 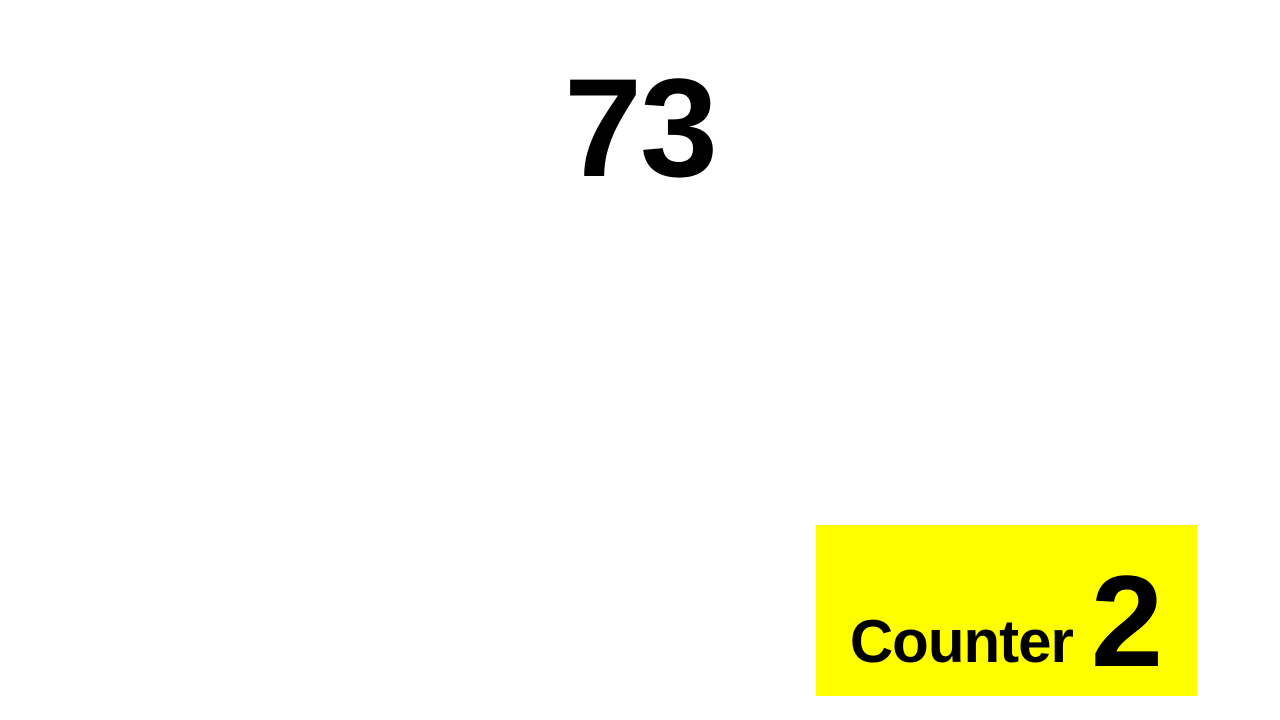 What do you see at coordinates (1127, 620) in the screenshot?
I see `counter-number: 2` at bounding box center [1127, 620].